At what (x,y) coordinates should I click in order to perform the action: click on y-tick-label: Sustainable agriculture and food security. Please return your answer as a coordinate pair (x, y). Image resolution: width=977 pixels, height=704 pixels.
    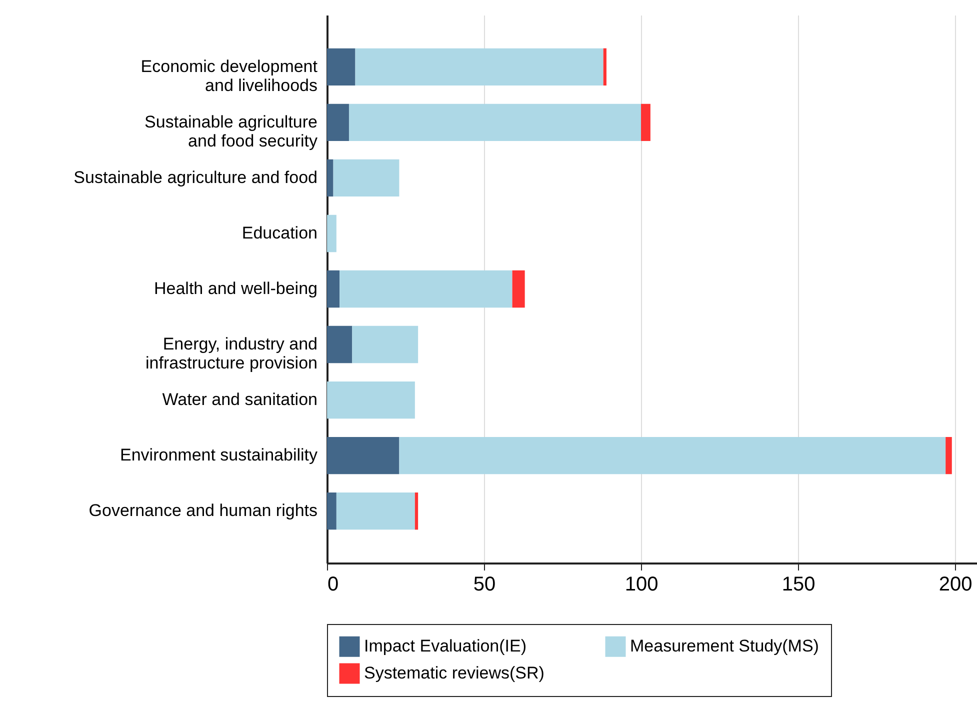
    Looking at the image, I should click on (231, 131).